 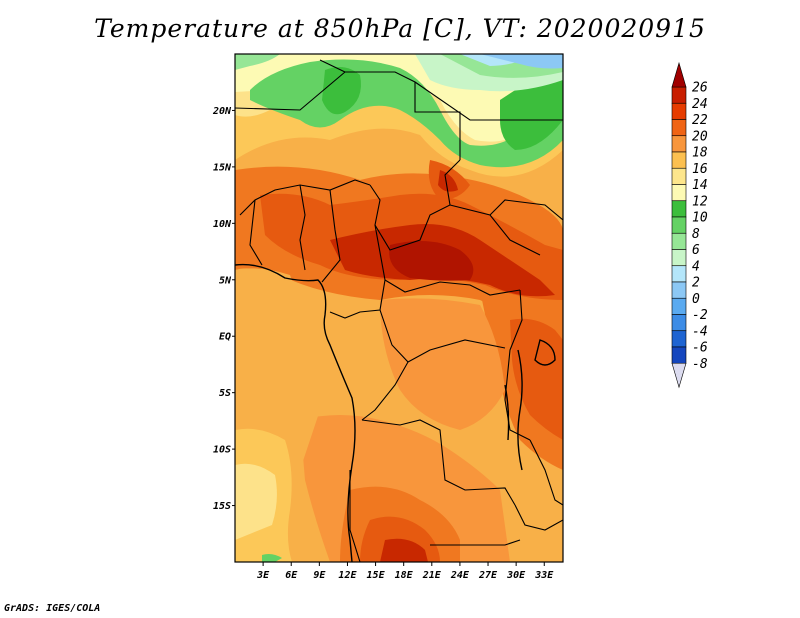 I want to click on lat-tick-label: 10N, so click(x=222, y=224).